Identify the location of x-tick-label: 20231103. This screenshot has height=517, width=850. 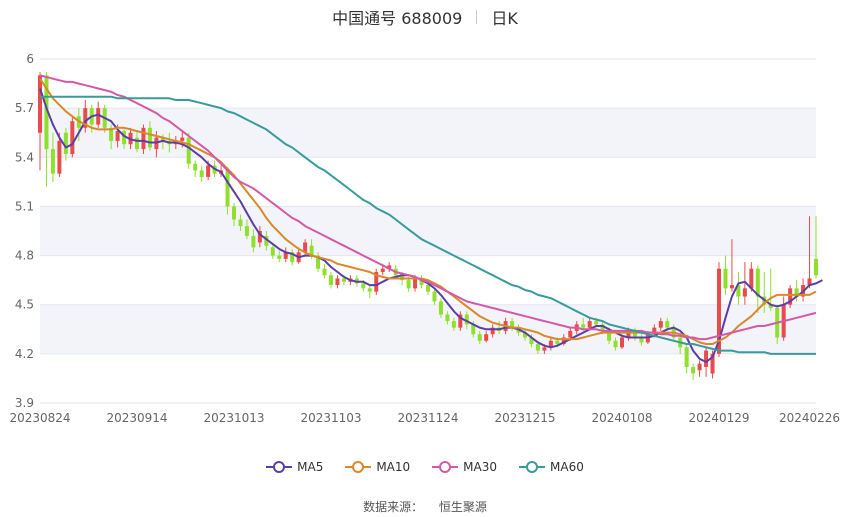
(330, 418).